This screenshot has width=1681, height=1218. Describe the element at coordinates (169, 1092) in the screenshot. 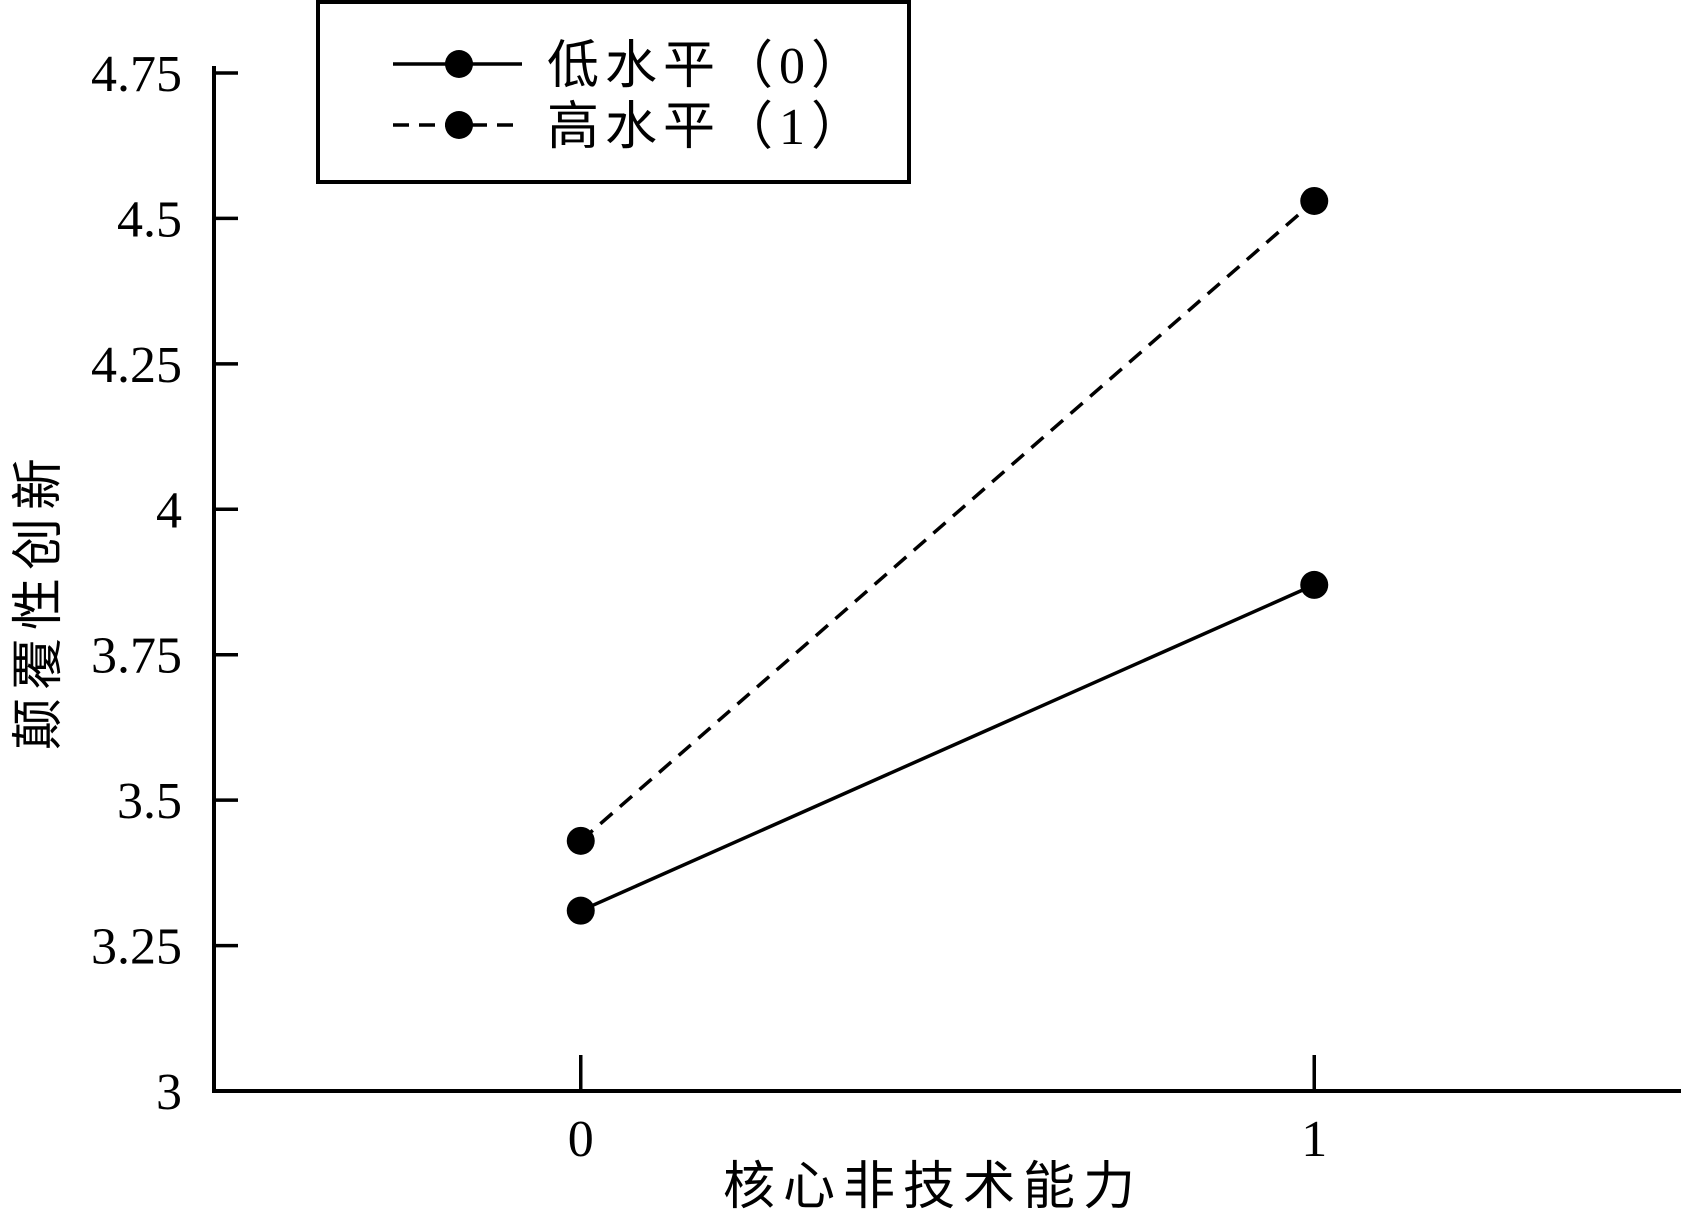

I see `y-tick-label-0: 3` at that location.